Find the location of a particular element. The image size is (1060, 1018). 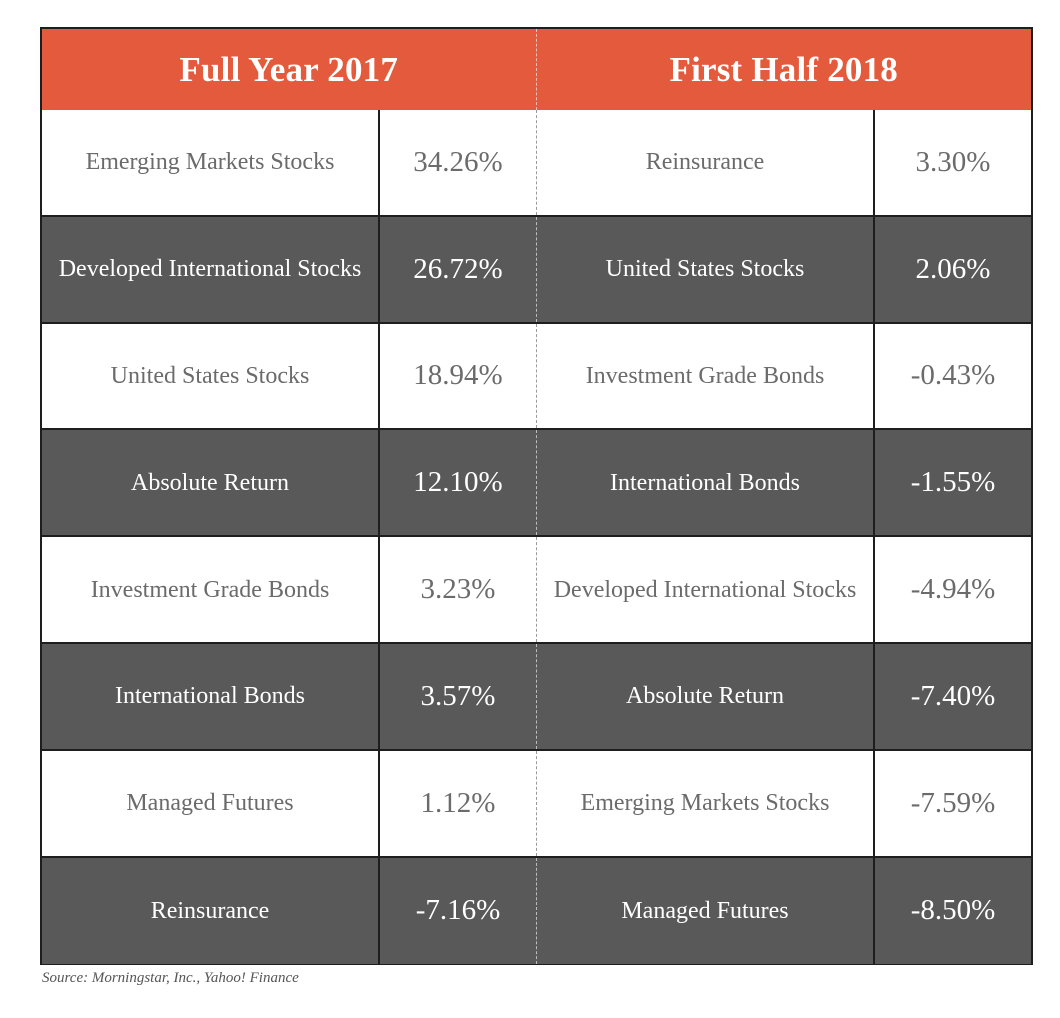

left-return-value: 26.72% is located at coordinates (458, 269).